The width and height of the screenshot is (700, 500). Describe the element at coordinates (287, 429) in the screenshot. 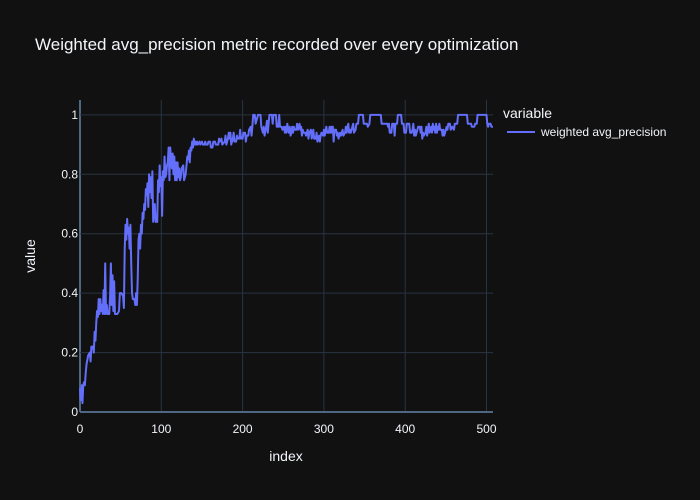

I see `x-tick-labels: 0 100 200 300 400 500` at that location.